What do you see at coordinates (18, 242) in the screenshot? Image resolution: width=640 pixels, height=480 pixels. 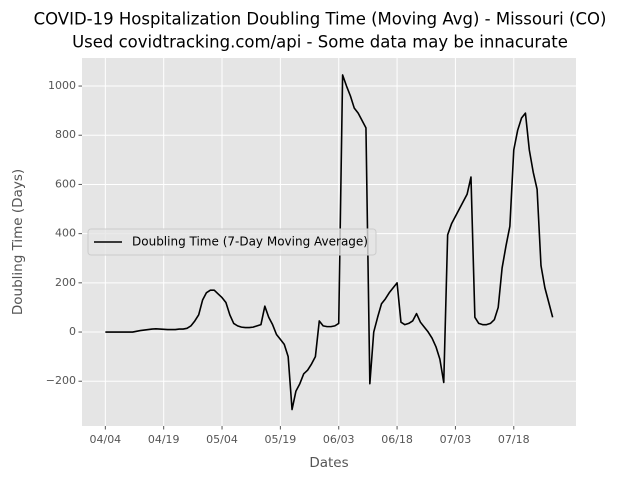 I see `y-axis-label: Doubling Time (Days)` at bounding box center [18, 242].